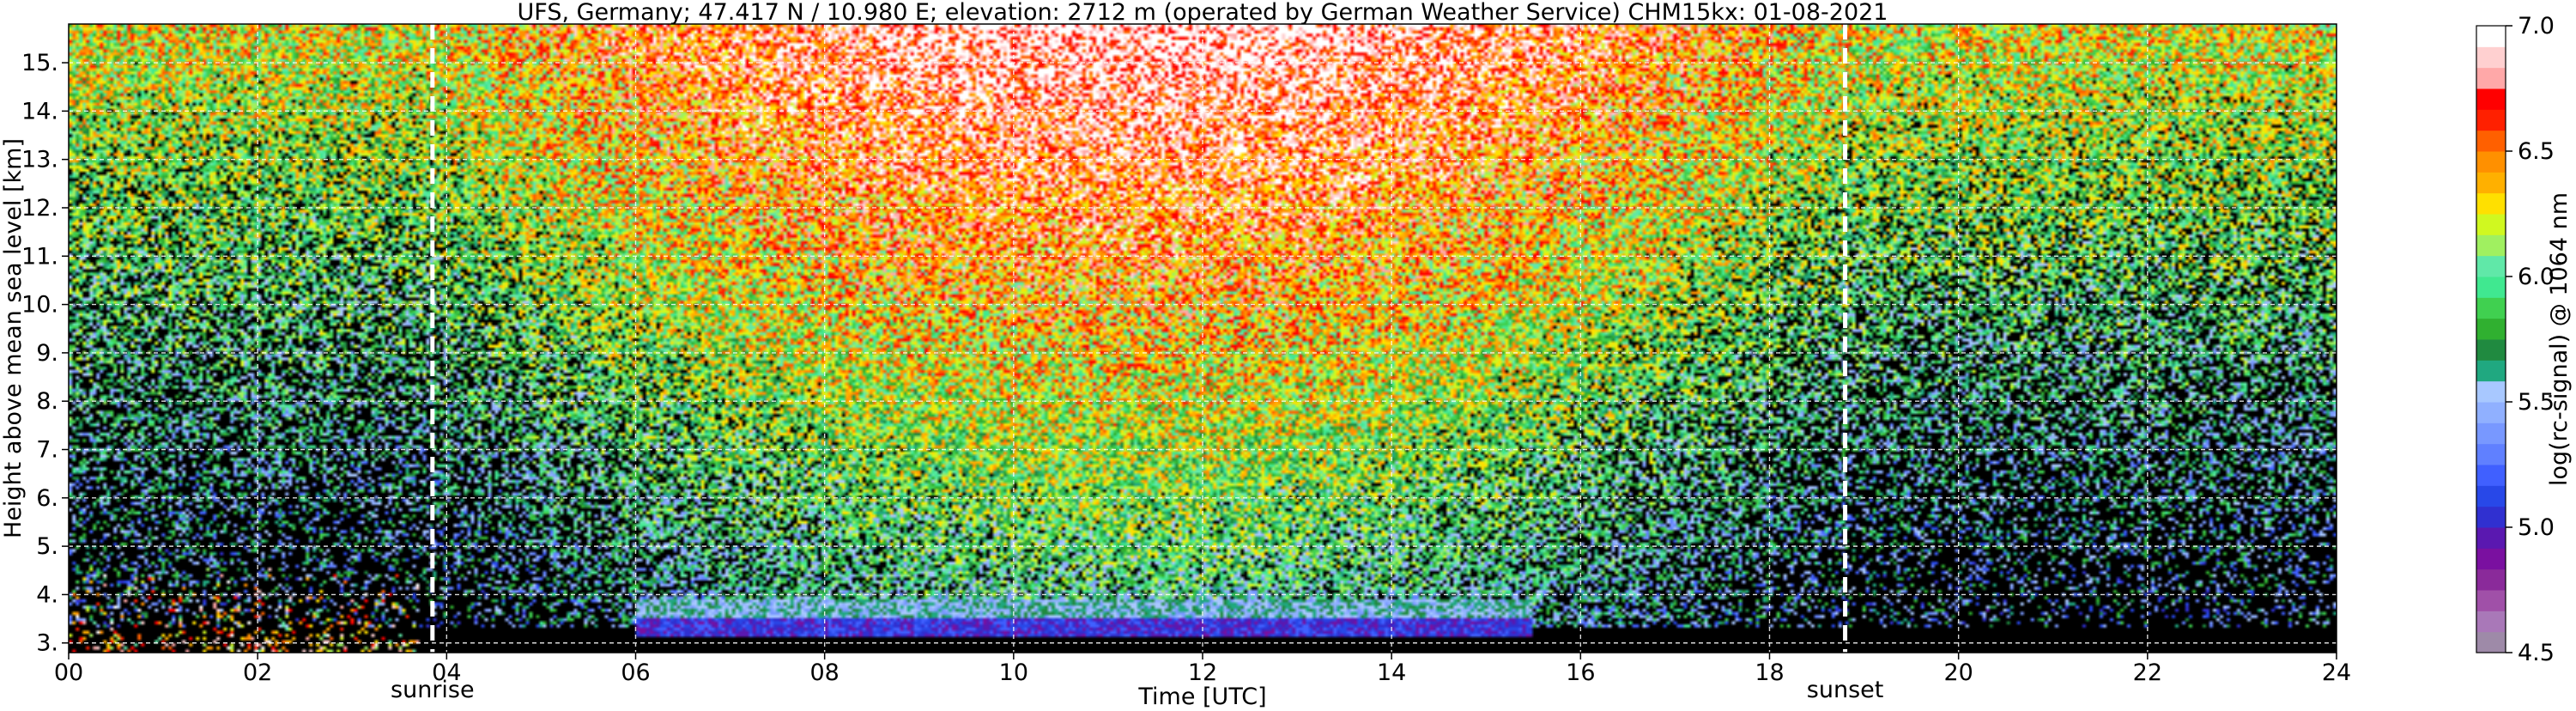  Describe the element at coordinates (2559, 339) in the screenshot. I see `colorbar-label: log(rc-signal) @ 1064 nm` at that location.